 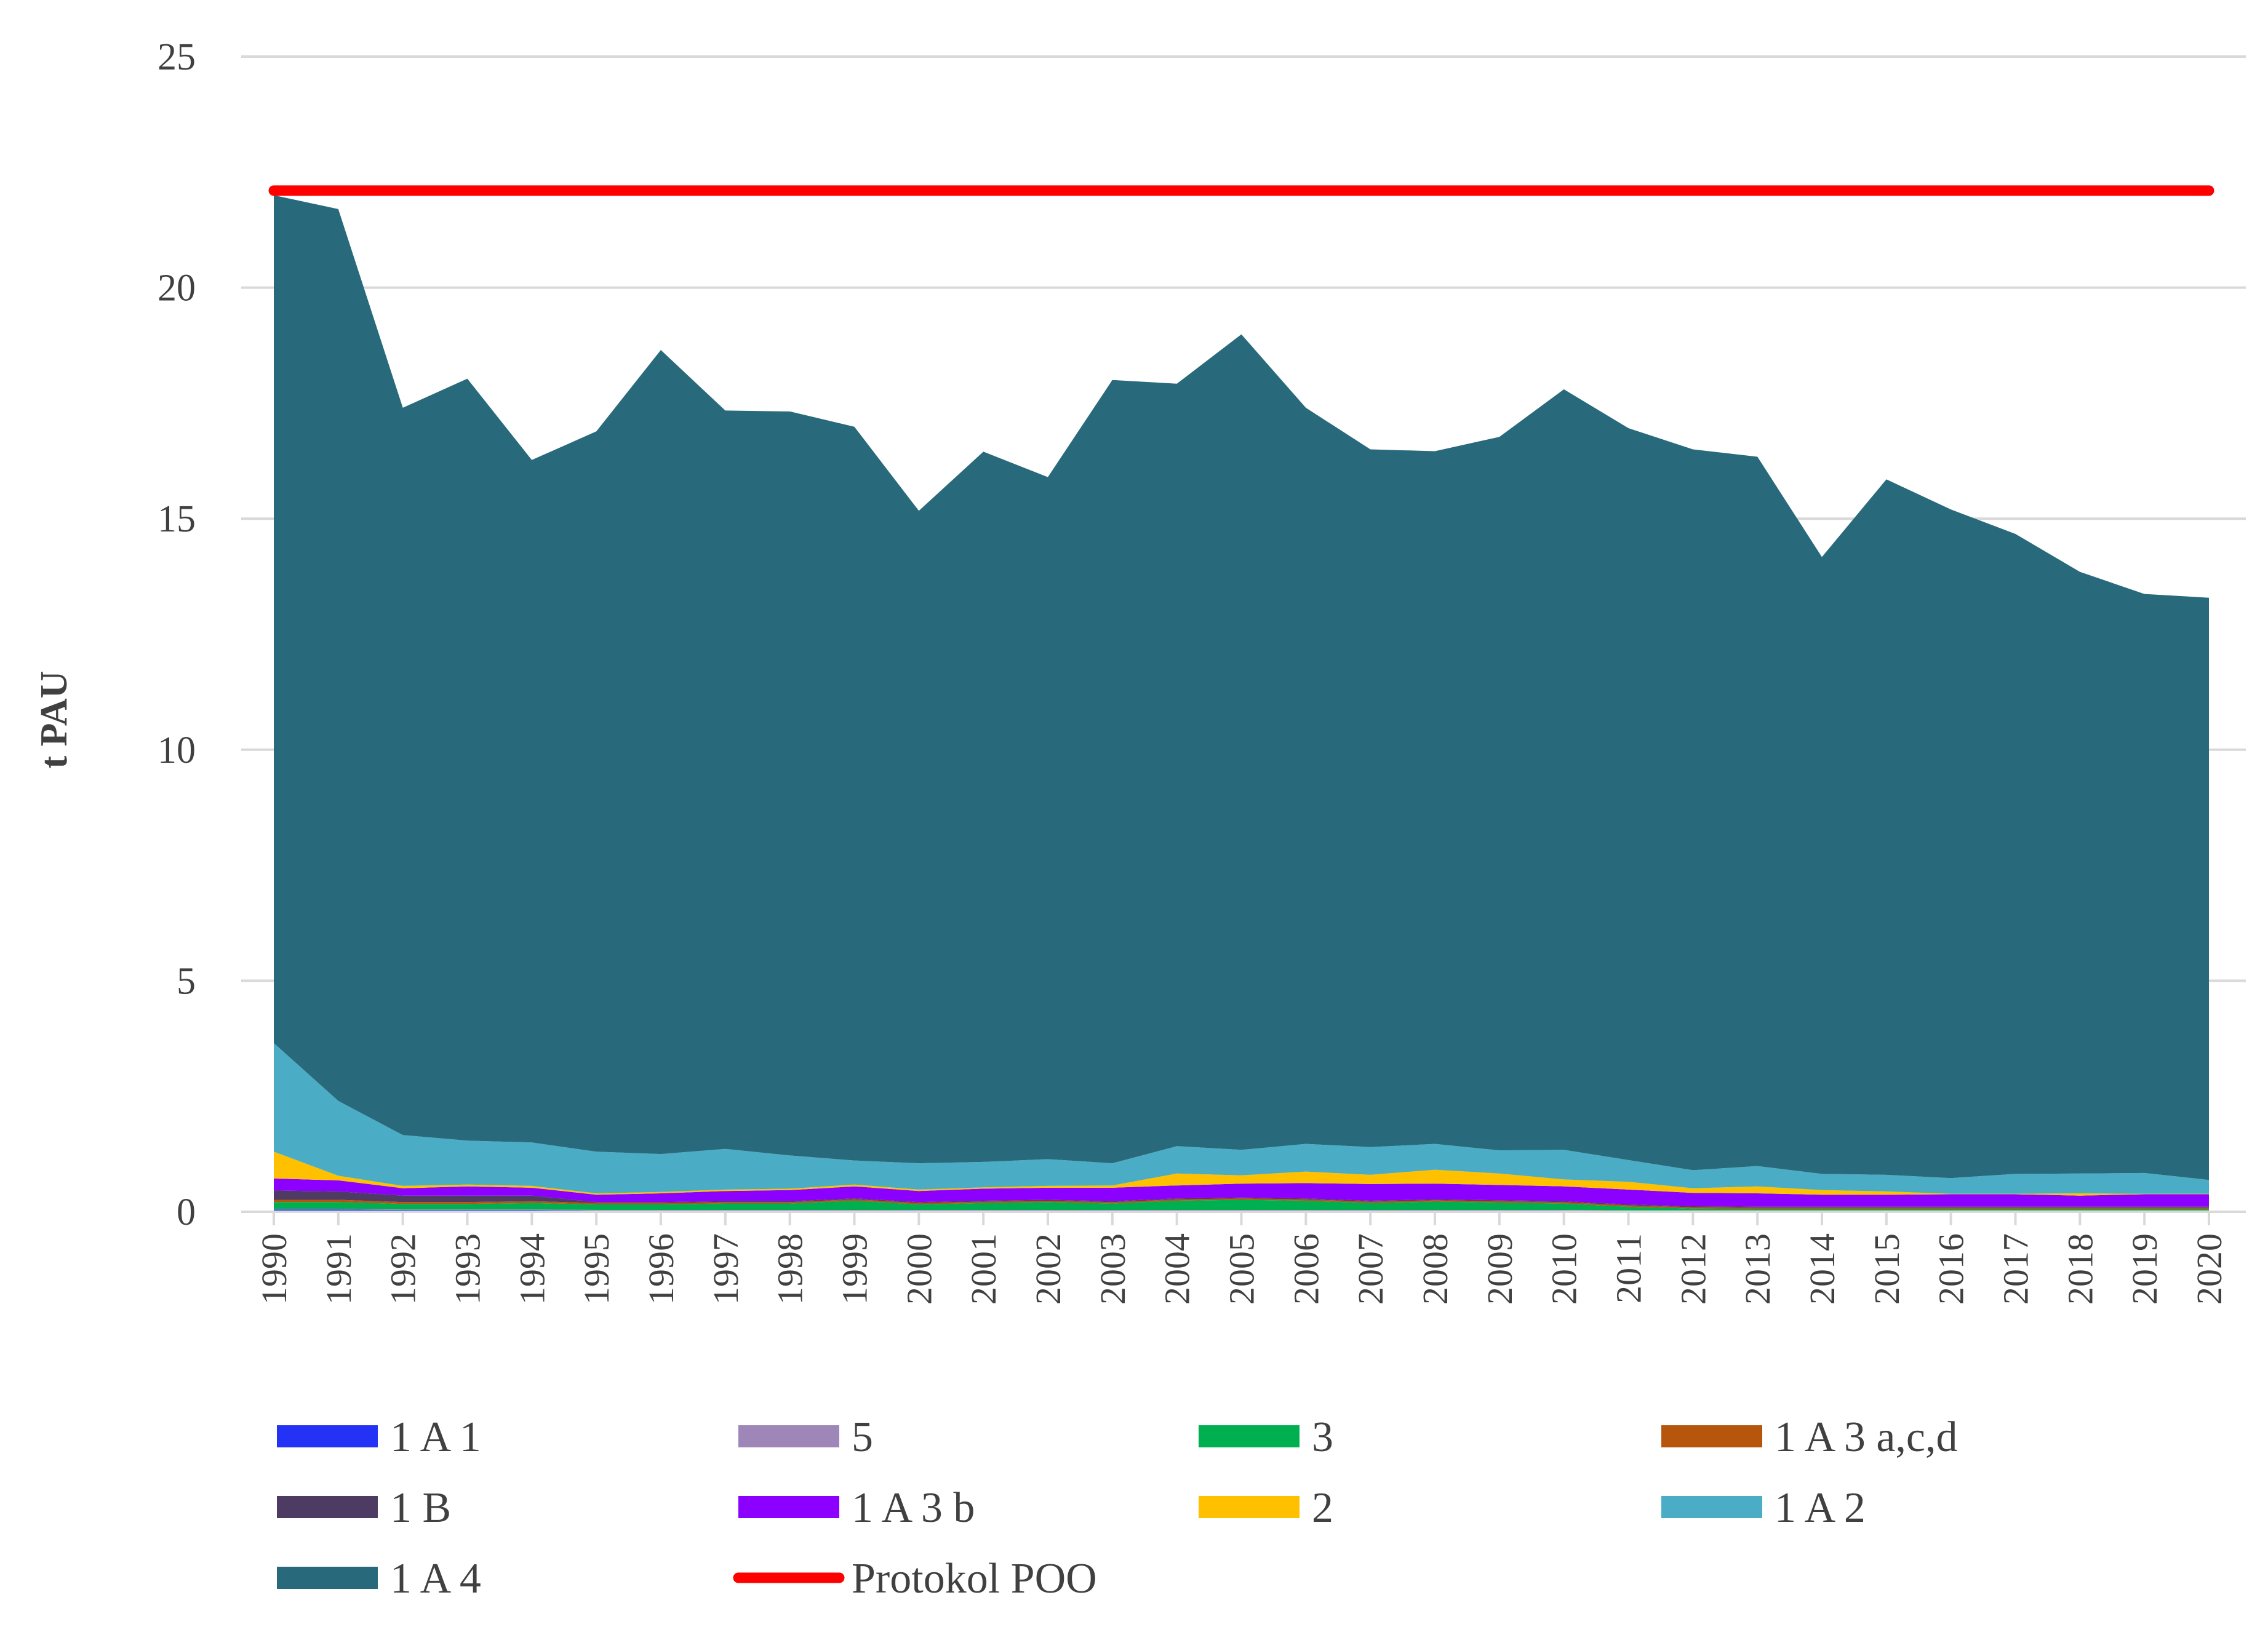 I want to click on legend-label: 2, so click(x=1322, y=1508).